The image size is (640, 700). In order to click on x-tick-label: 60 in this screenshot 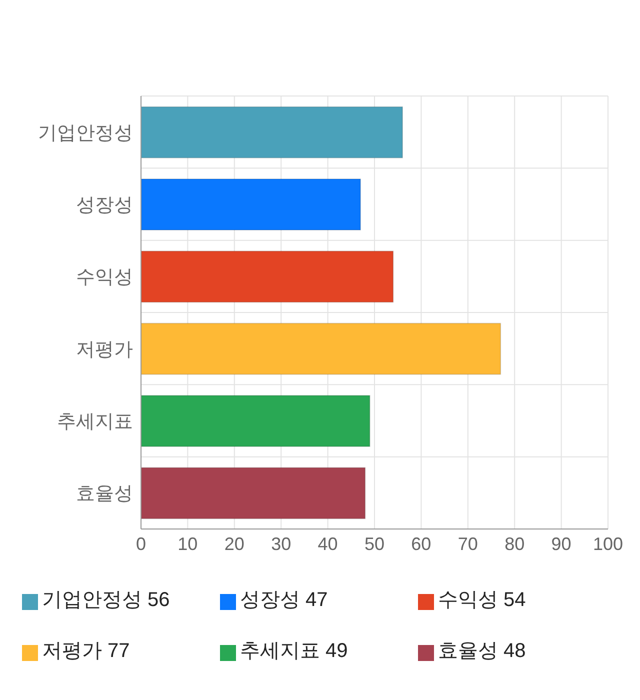, I will do `click(421, 544)`.